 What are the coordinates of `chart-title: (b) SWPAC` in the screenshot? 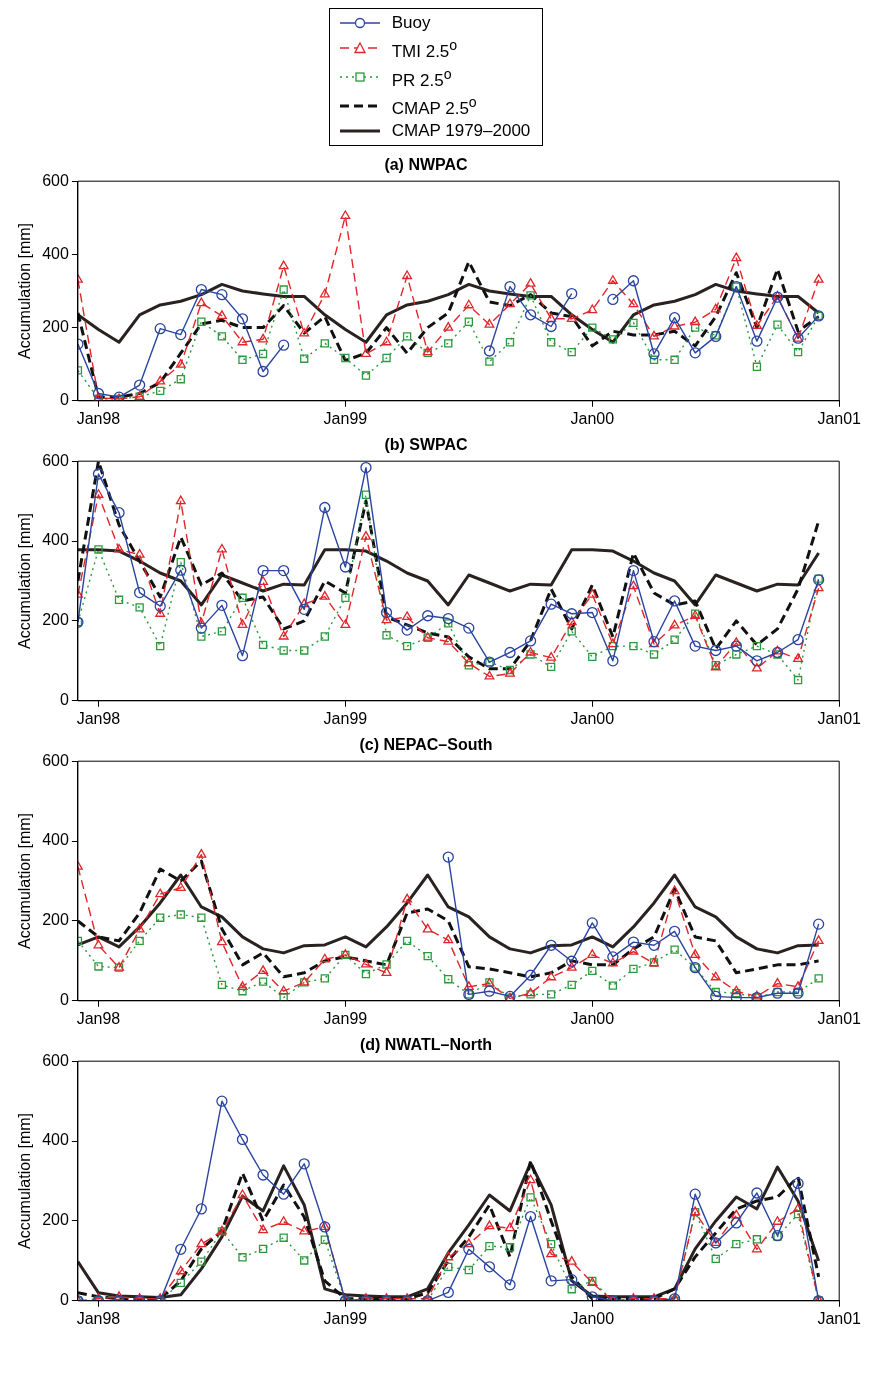 It's located at (426, 444).